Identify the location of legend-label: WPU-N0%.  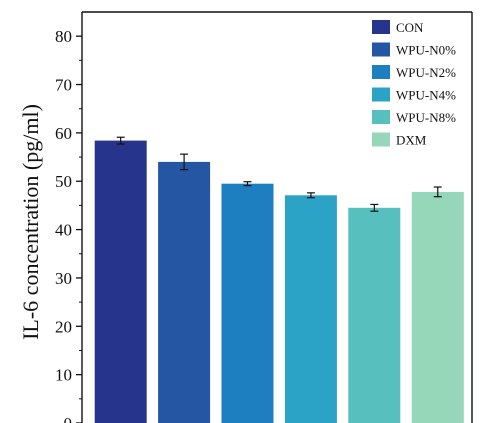
(426, 50).